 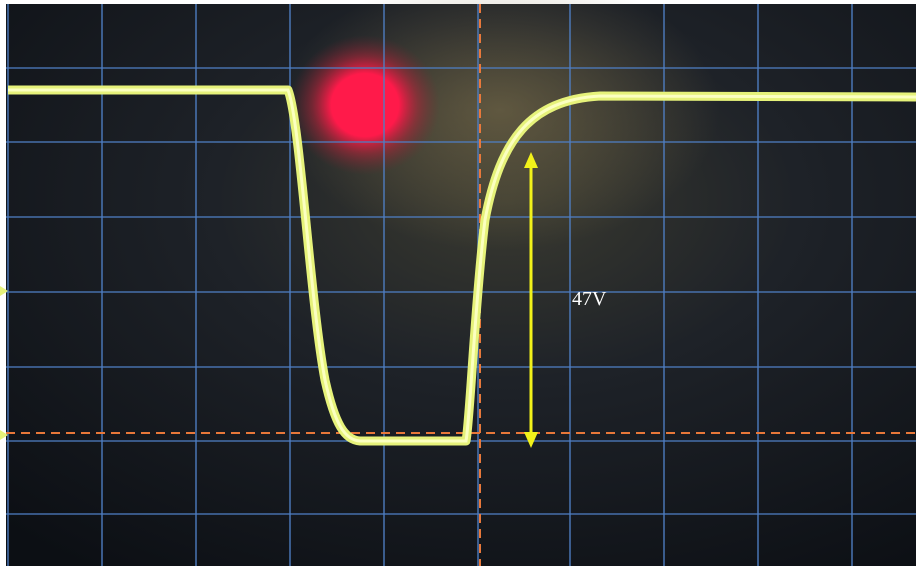 I want to click on measure-arrow, so click(x=531, y=300).